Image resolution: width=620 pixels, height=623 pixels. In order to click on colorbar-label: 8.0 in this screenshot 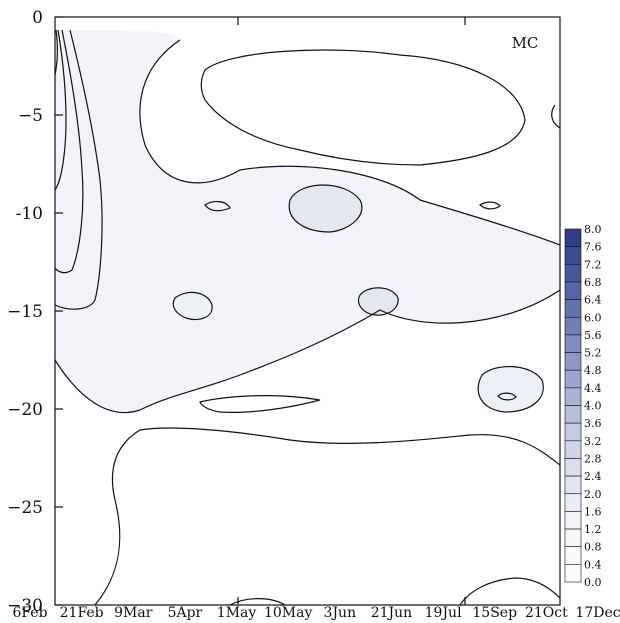, I will do `click(593, 229)`.